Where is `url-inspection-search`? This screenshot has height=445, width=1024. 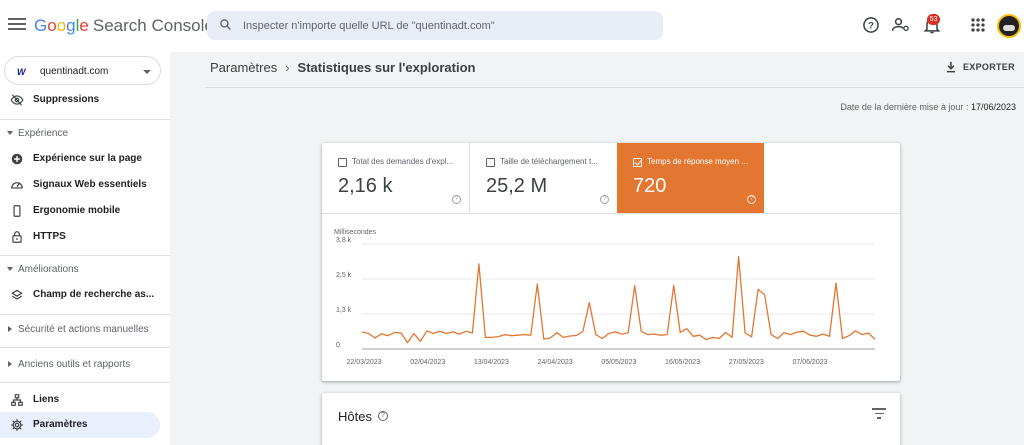
url-inspection-search is located at coordinates (435, 25).